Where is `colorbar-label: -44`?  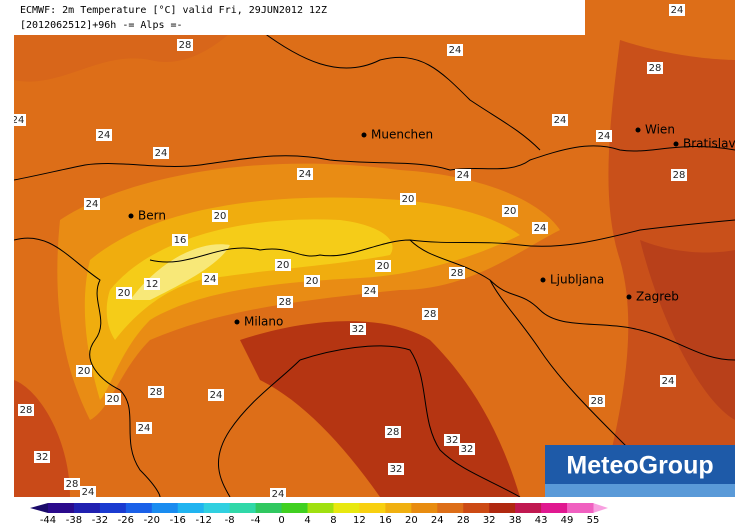
colorbar-label: -44 is located at coordinates (48, 520).